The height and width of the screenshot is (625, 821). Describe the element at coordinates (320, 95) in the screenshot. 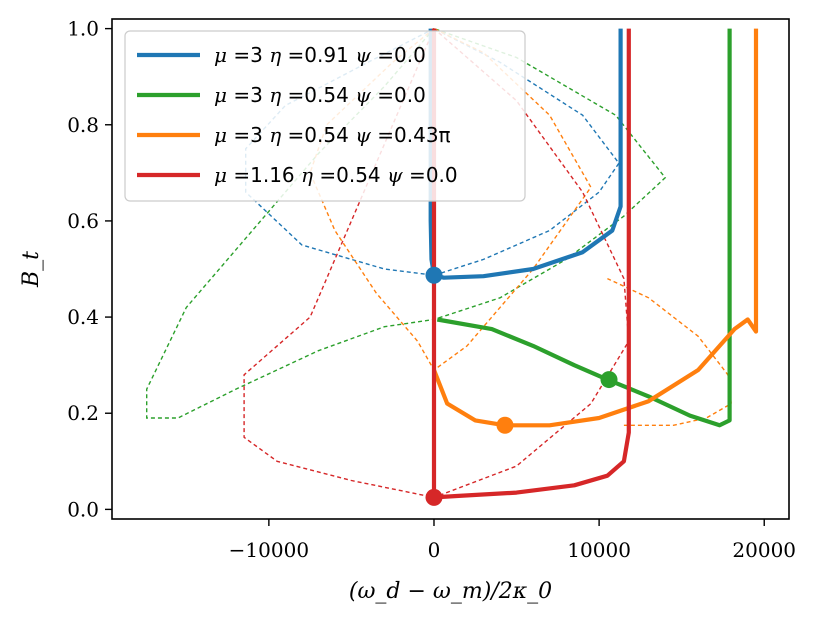

I see `legend-entry-2: μ =3 η =0.54 ψ =0.0` at that location.